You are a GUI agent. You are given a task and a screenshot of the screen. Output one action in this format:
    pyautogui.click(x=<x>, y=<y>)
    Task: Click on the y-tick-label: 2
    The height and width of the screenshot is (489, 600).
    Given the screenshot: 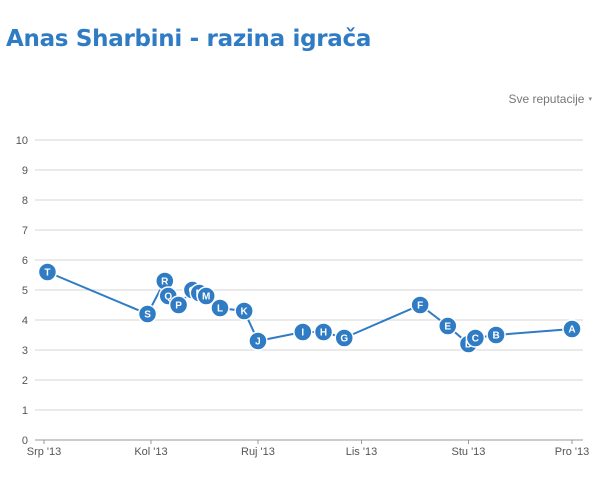 What is the action you would take?
    pyautogui.click(x=25, y=381)
    